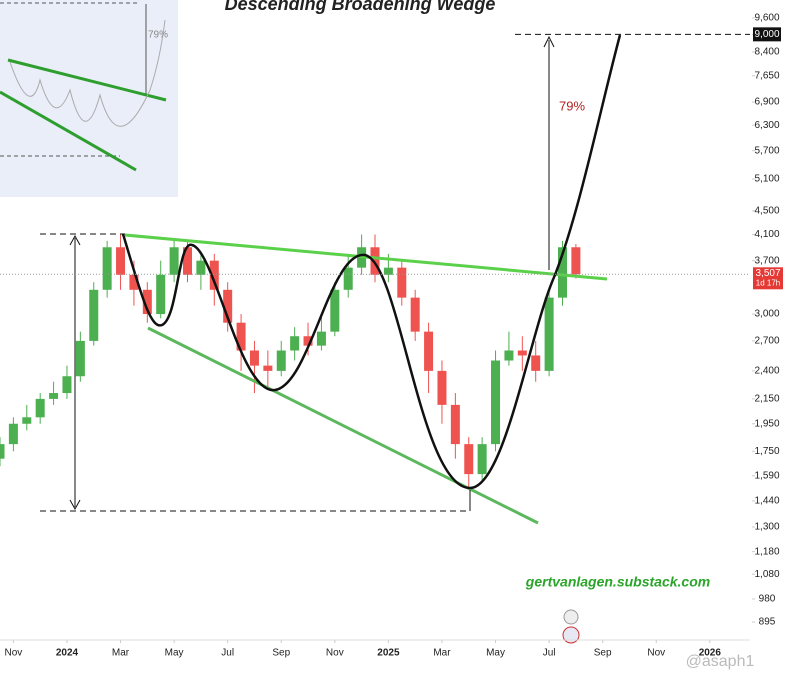 This screenshot has height=689, width=797. What do you see at coordinates (766, 551) in the screenshot?
I see `y-tick-label: 1,180` at bounding box center [766, 551].